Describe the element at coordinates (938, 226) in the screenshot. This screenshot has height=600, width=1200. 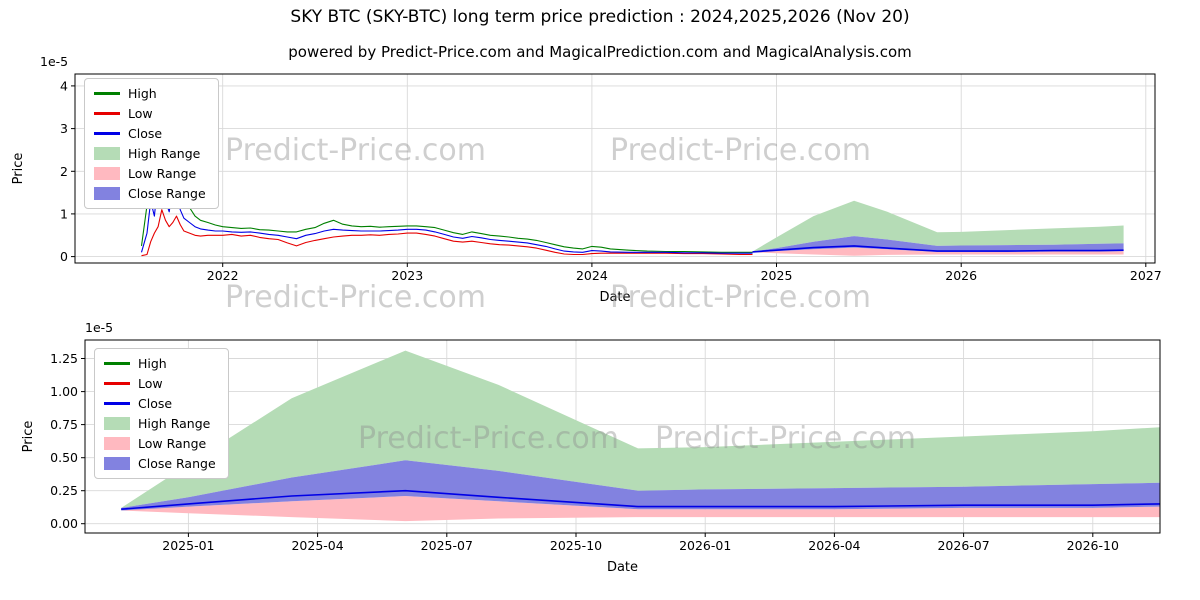
I see `high-range-band` at that location.